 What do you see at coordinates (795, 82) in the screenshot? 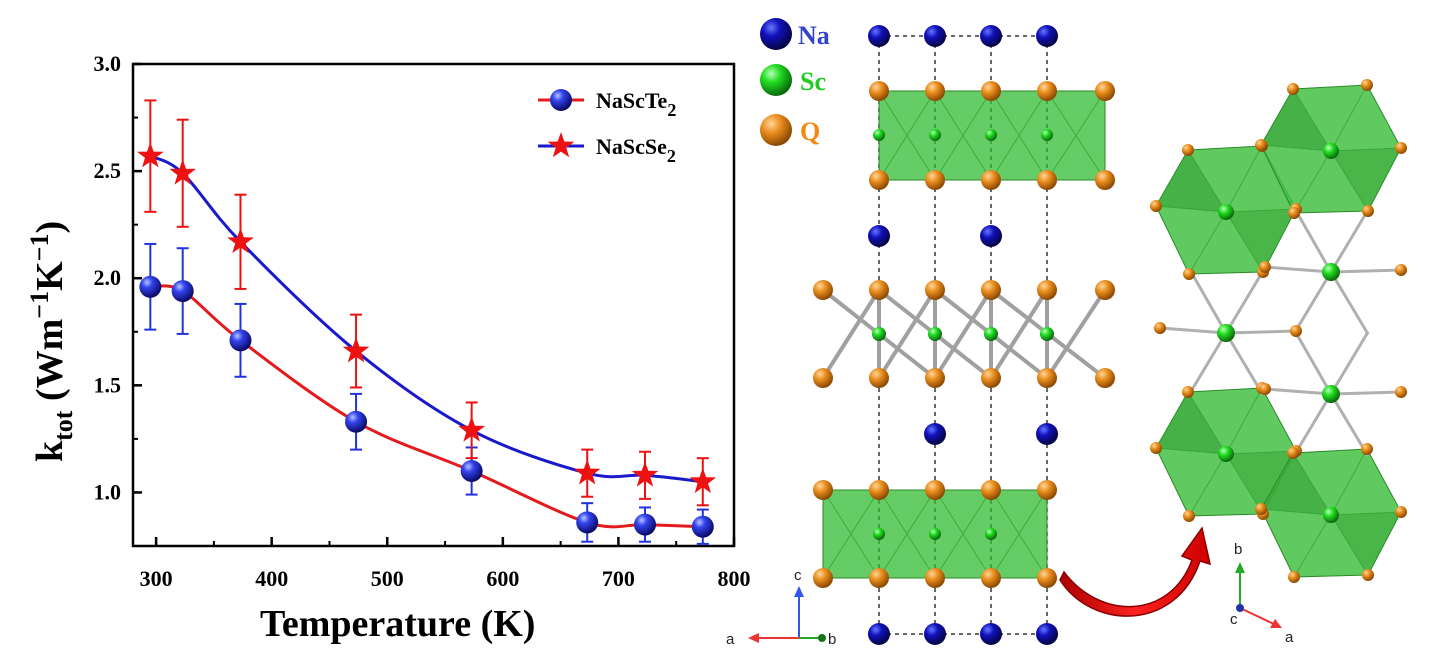
I see `atom-legend: Na Sc Q` at bounding box center [795, 82].